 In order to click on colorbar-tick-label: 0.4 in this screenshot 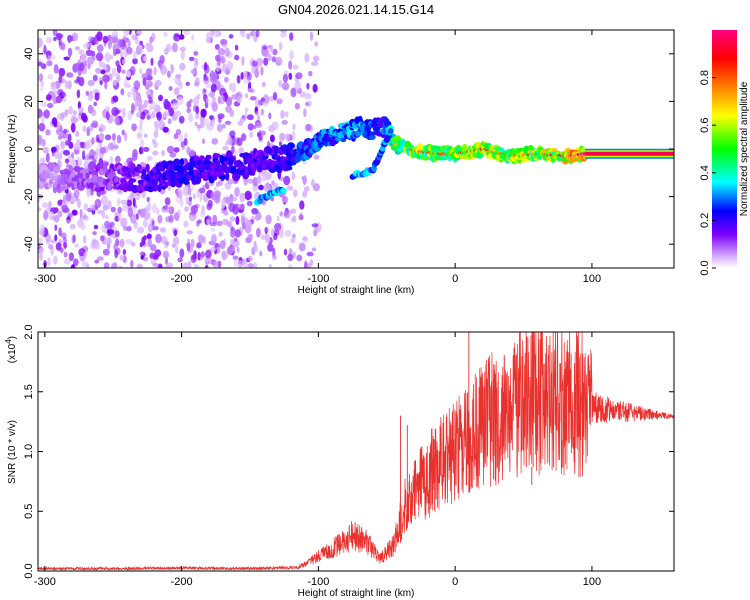, I will do `click(705, 172)`.